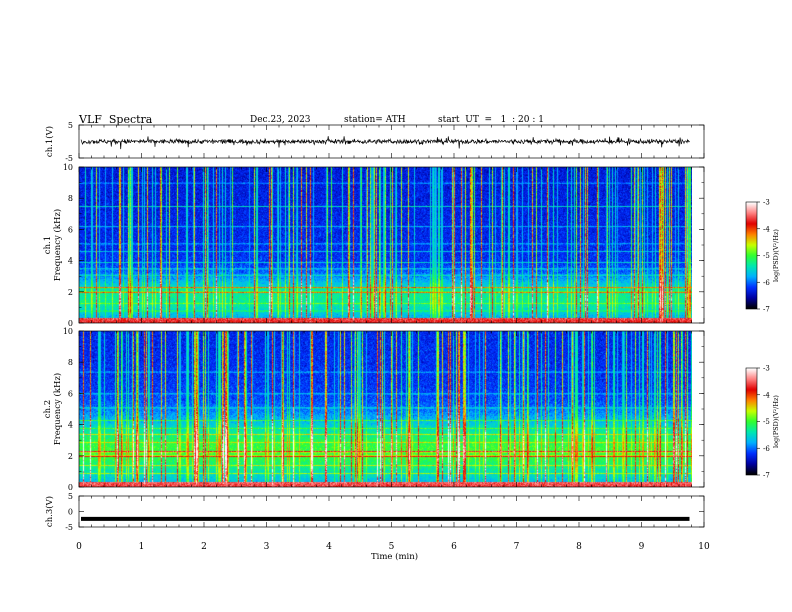 Image resolution: width=792 pixels, height=612 pixels. What do you see at coordinates (392, 547) in the screenshot?
I see `x-tick-label: 5` at bounding box center [392, 547].